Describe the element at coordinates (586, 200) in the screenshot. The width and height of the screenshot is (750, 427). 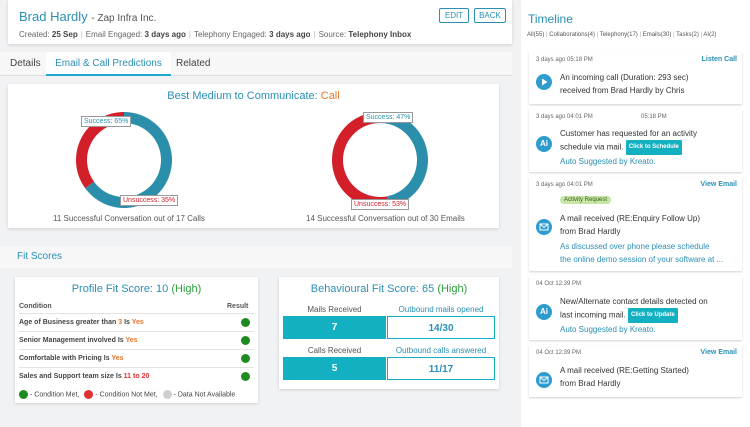
I see `activity-request-badge: Activity Request` at that location.